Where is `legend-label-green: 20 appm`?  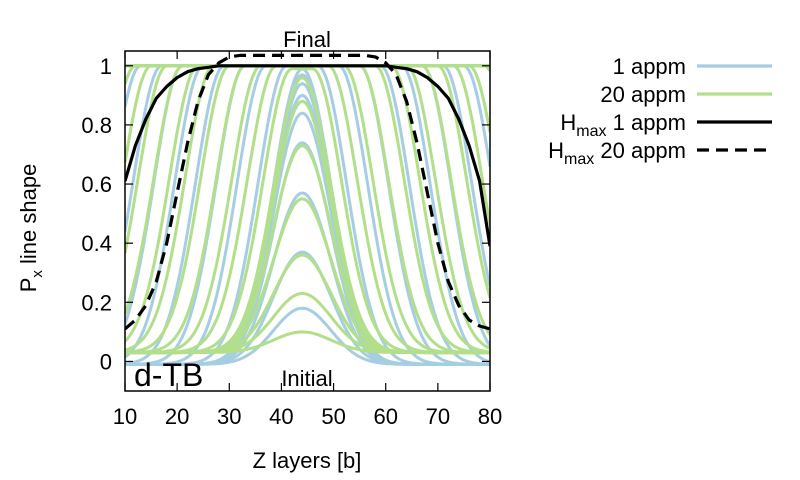 legend-label-green: 20 appm is located at coordinates (643, 94).